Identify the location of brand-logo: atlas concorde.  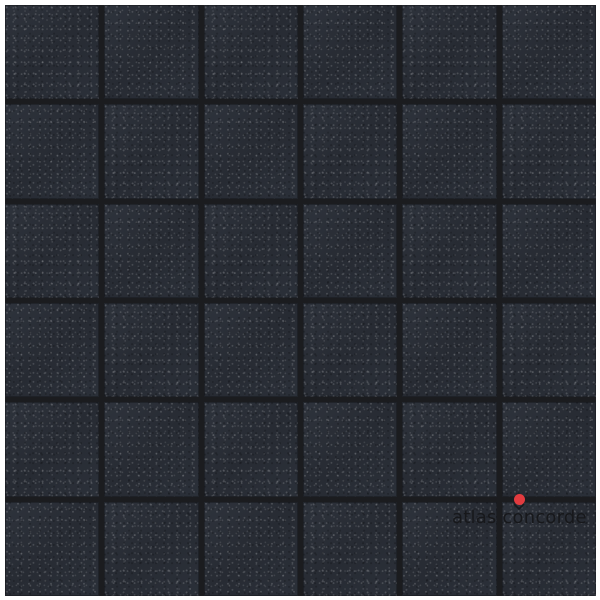
(521, 515).